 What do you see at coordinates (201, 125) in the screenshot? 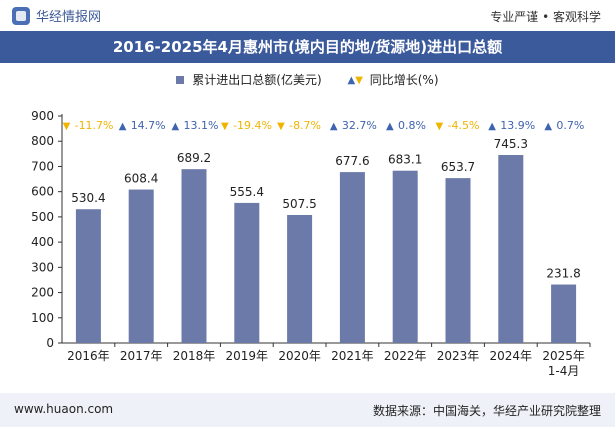
I see `growth-label: 13.1%` at bounding box center [201, 125].